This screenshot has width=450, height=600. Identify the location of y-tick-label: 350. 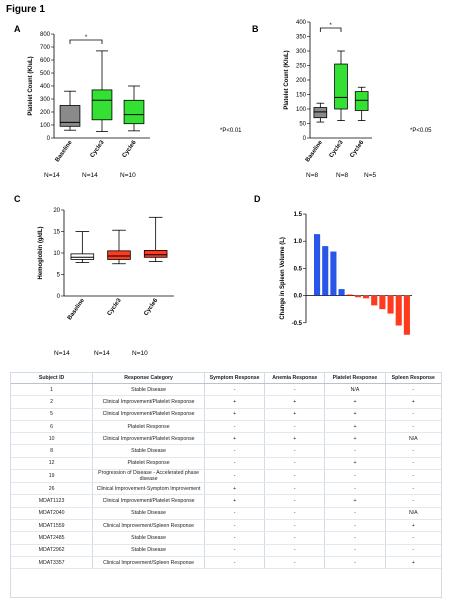
(301, 38).